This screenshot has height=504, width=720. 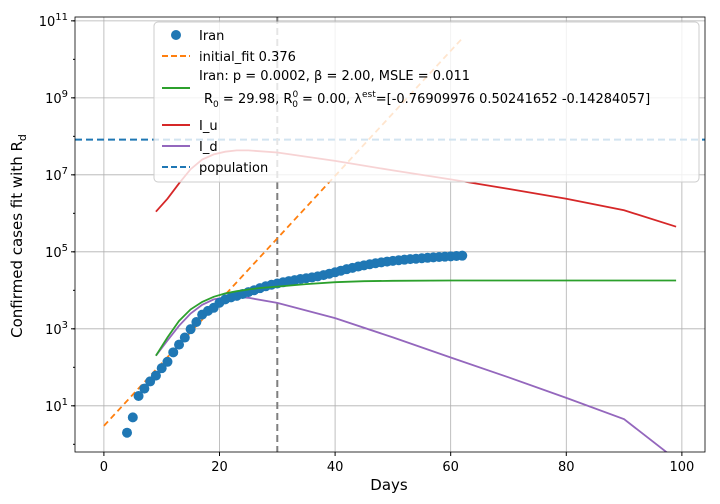 I want to click on y-tick-exponent: 11, so click(x=61, y=17).